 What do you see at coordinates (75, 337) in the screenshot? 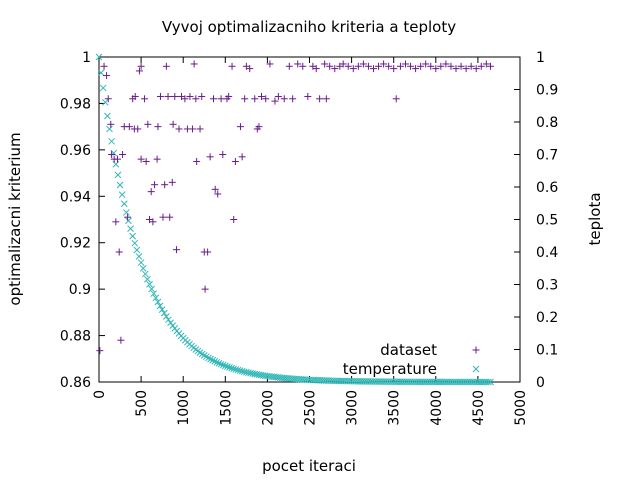
I see `y-tick-label: 0.88` at bounding box center [75, 337].